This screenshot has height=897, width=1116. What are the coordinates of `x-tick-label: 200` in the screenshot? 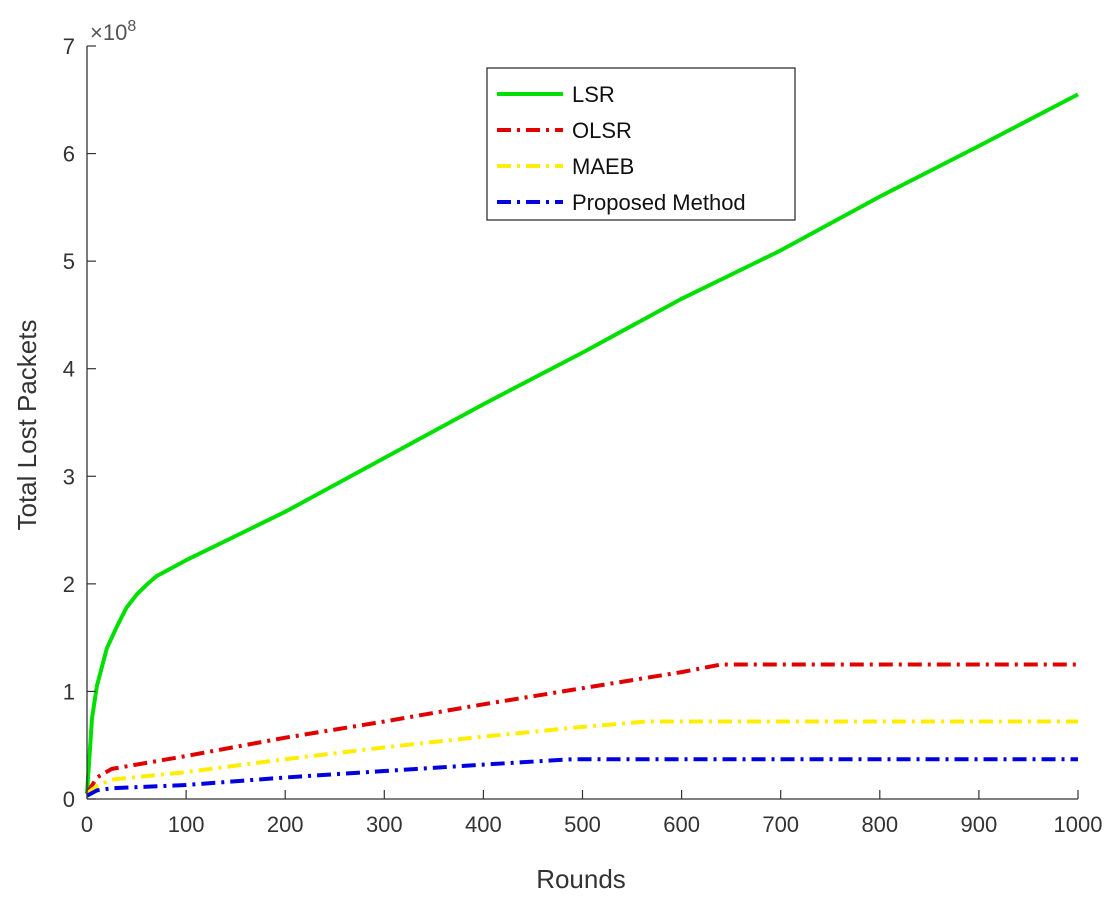 It's located at (285, 824).